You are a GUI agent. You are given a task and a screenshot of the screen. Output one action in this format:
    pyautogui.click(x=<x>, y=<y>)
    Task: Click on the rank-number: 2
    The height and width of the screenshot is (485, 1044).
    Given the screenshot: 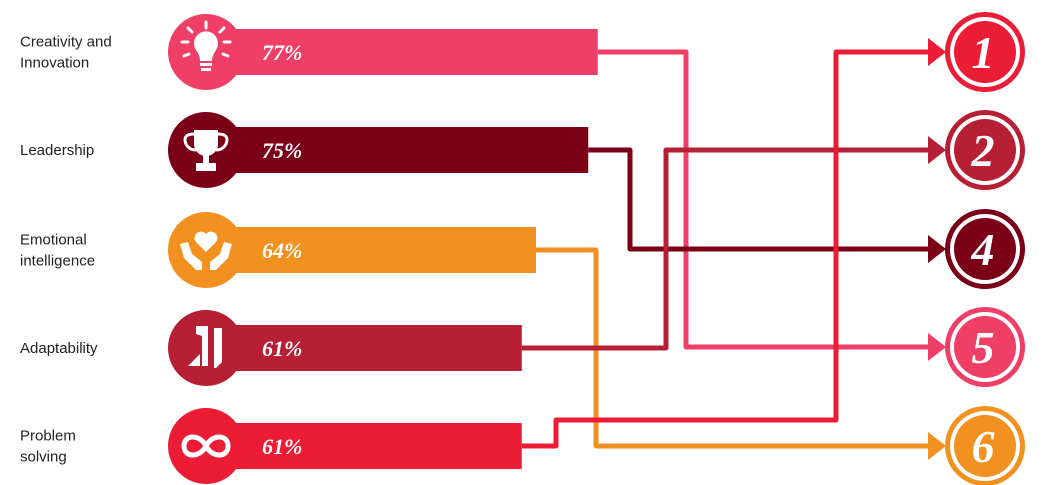 What is the action you would take?
    pyautogui.click(x=983, y=150)
    